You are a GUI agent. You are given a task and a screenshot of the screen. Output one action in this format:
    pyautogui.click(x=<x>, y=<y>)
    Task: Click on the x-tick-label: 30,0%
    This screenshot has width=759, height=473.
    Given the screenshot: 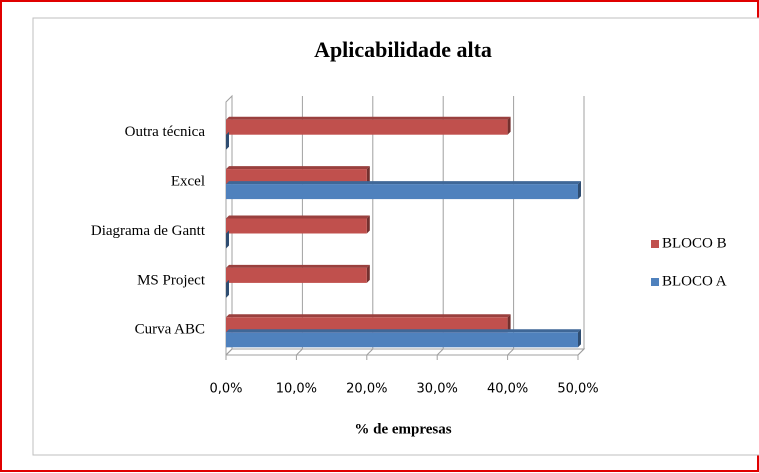 What is the action you would take?
    pyautogui.click(x=437, y=389)
    